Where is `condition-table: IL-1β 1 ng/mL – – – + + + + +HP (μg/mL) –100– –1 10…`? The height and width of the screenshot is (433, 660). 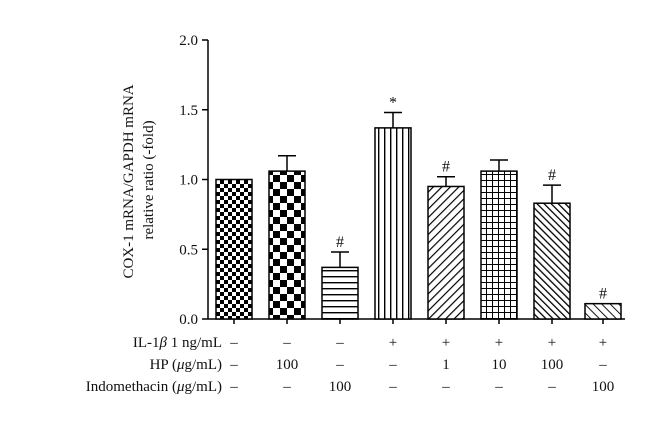
condition-table: IL-1β 1 ng/mL – – – + + + + +HP (μg/mL) –100– –1 10… is located at coordinates (350, 365).